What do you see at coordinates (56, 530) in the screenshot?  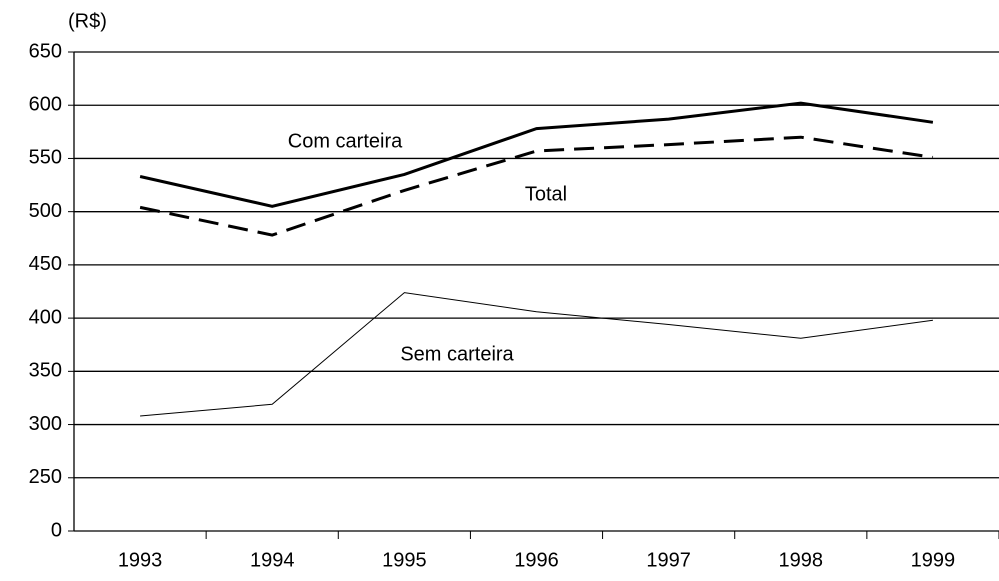 I see `y-tick-label: 0` at bounding box center [56, 530].